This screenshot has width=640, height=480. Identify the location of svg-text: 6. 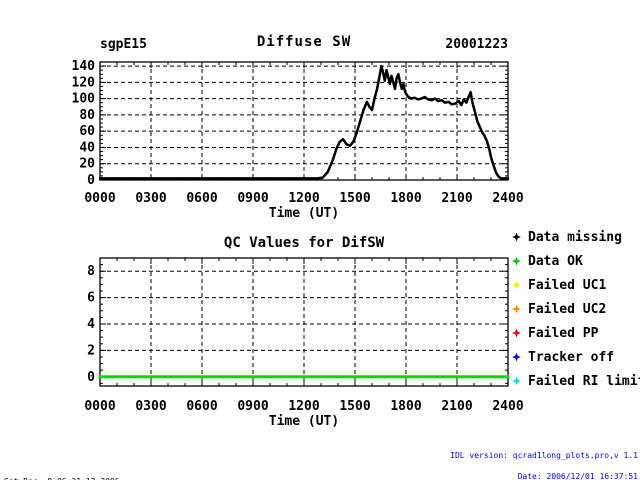
(91, 298).